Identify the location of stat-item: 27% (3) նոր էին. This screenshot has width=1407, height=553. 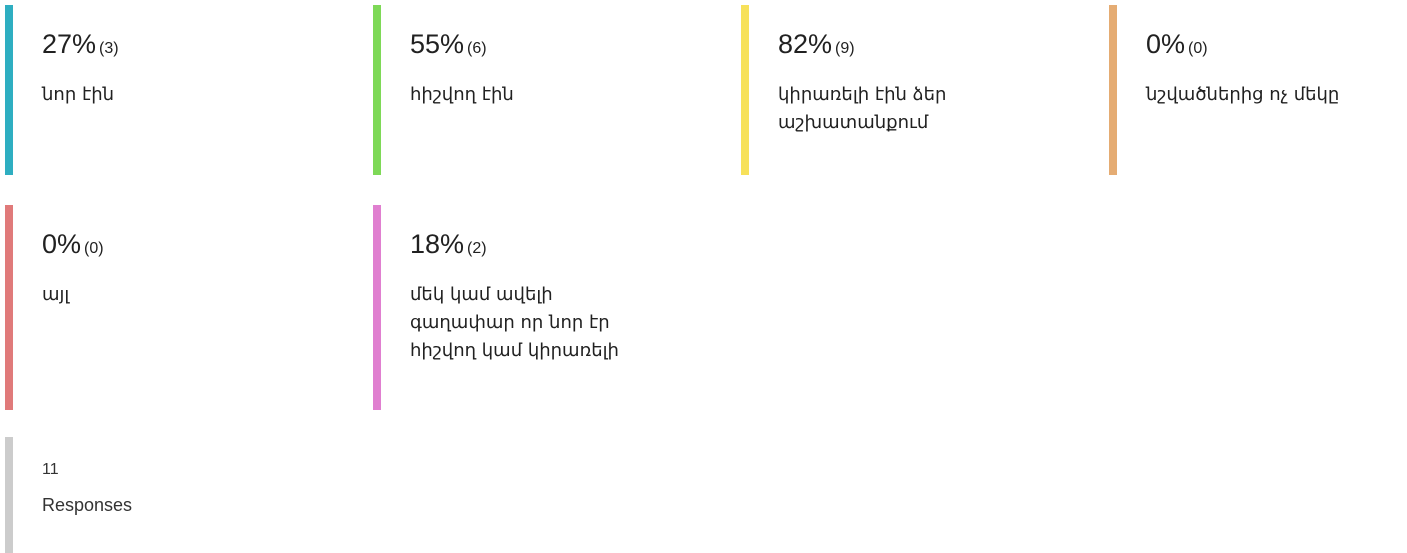
(185, 90).